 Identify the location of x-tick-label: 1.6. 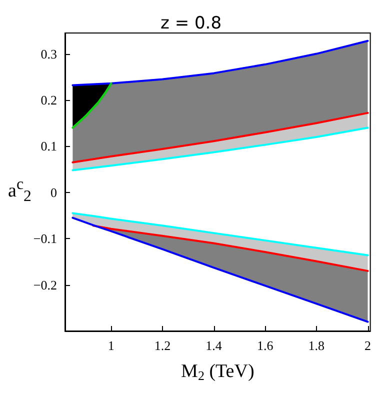
(265, 345).